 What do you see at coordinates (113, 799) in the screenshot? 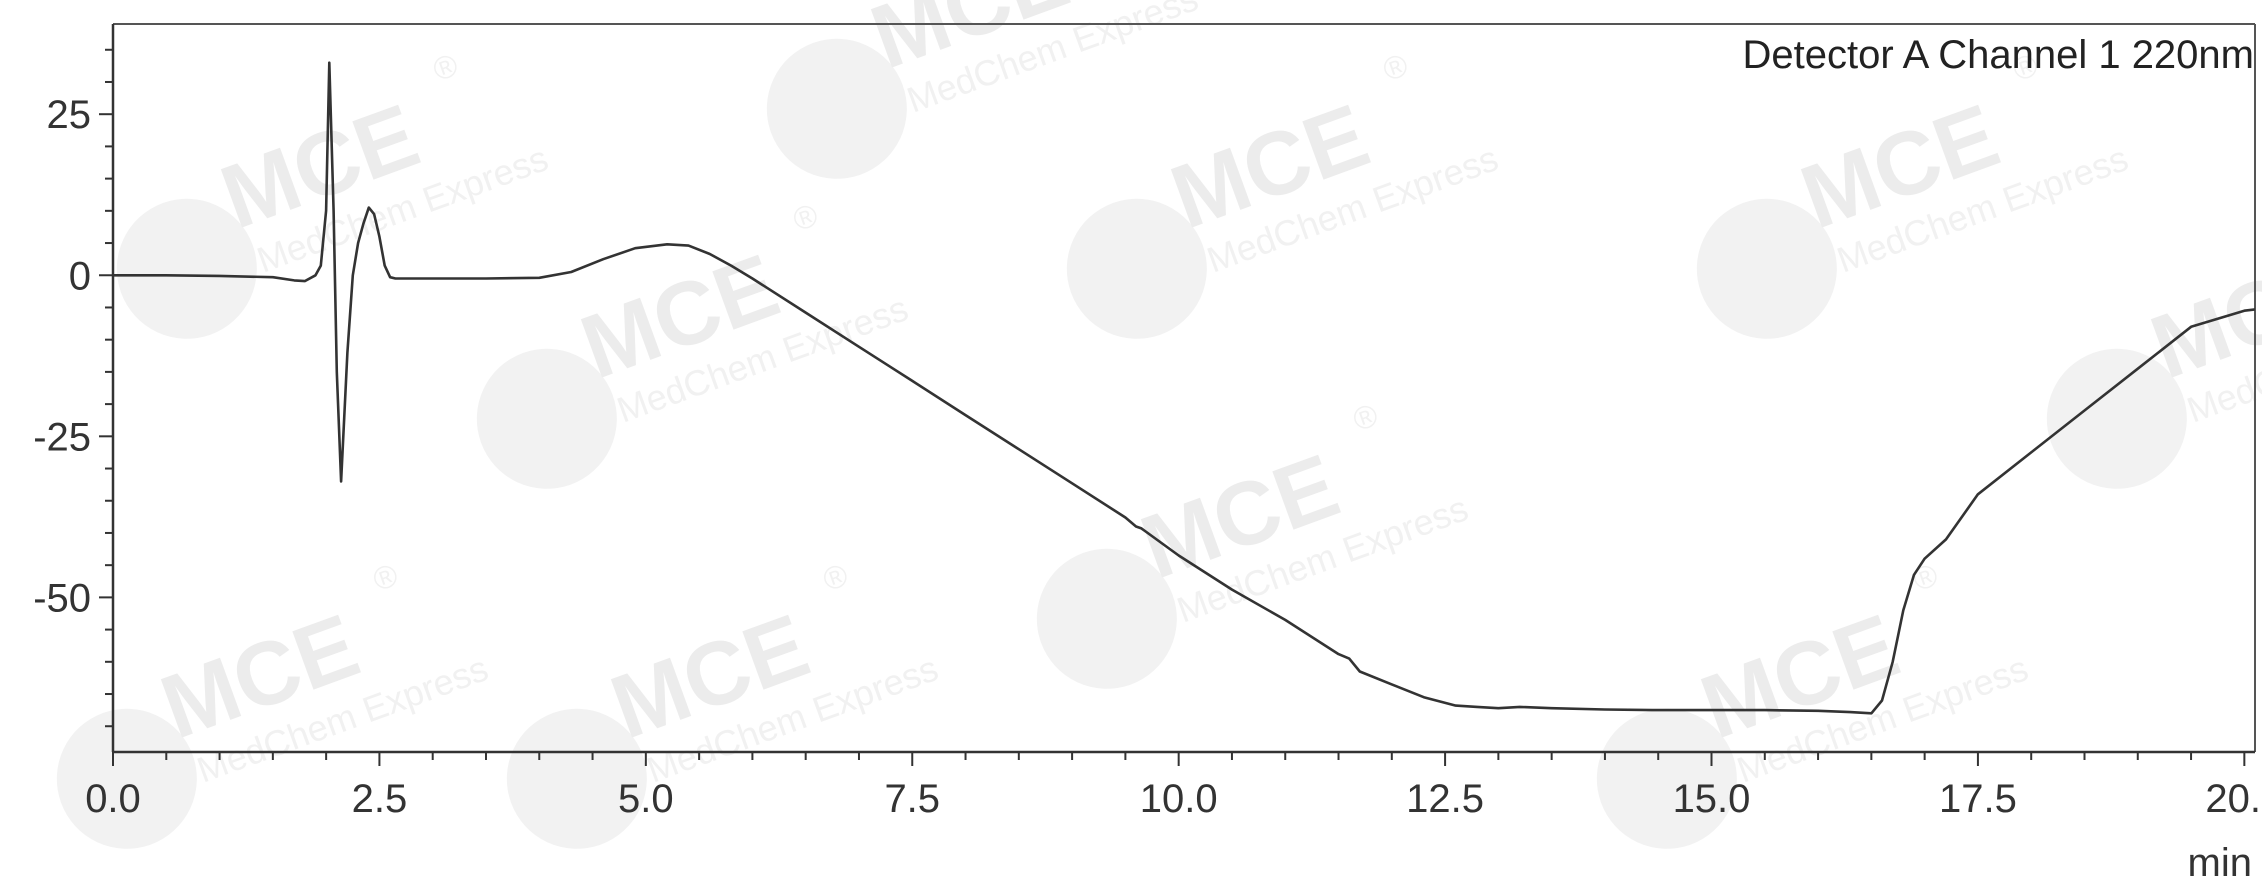
I see `x-tick-label: 0.0` at bounding box center [113, 799].